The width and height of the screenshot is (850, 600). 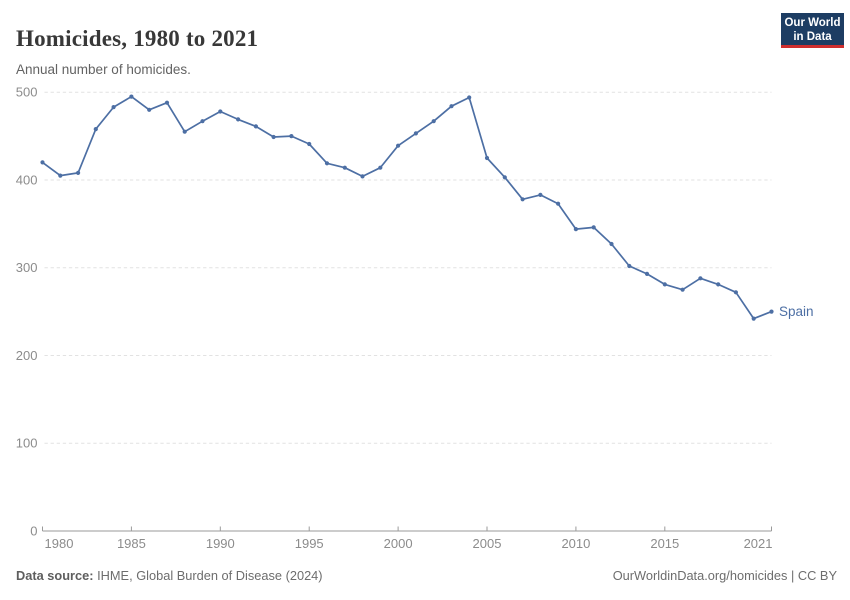 I want to click on data-point-spain-2010, so click(x=576, y=229).